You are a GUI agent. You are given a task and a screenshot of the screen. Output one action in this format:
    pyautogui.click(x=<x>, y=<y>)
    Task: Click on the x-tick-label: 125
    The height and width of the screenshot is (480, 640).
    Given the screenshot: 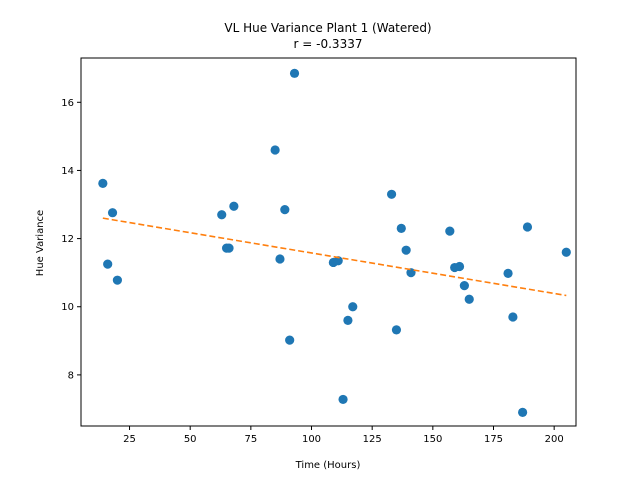 What is the action you would take?
    pyautogui.click(x=372, y=439)
    